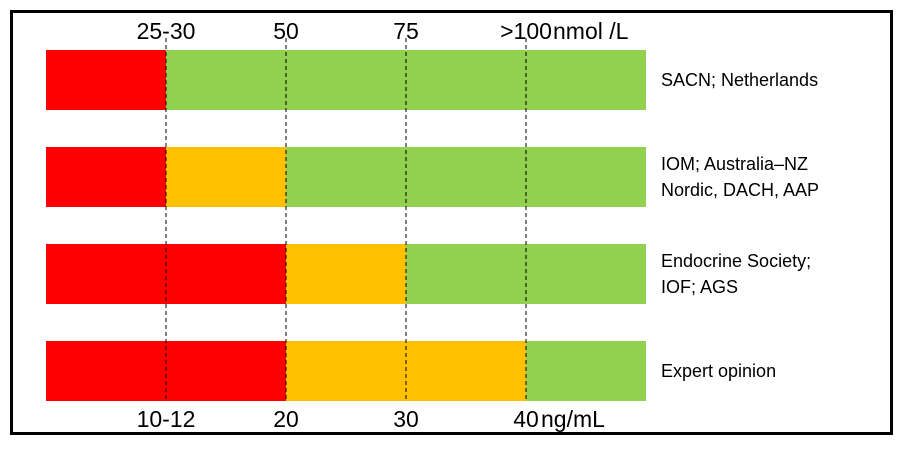  Describe the element at coordinates (526, 419) in the screenshot. I see `bottom-tick-label: 40` at that location.